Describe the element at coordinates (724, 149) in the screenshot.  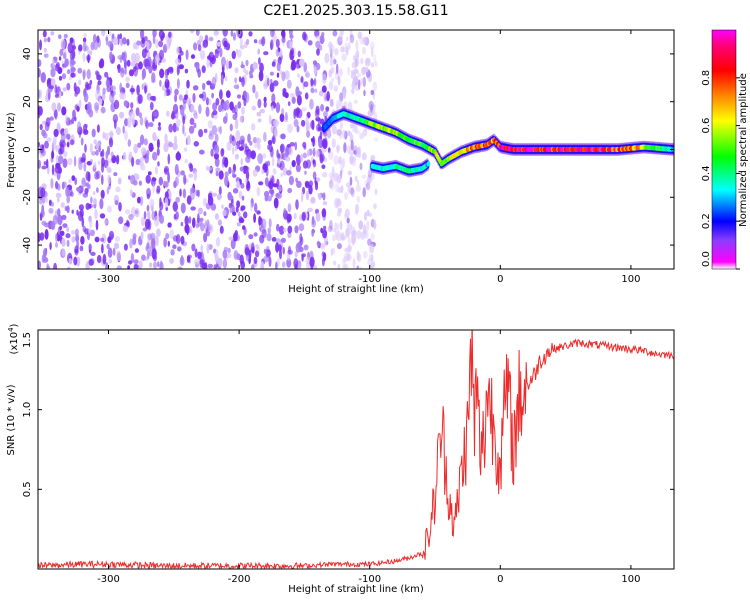
I see `colorbar-gradient` at that location.